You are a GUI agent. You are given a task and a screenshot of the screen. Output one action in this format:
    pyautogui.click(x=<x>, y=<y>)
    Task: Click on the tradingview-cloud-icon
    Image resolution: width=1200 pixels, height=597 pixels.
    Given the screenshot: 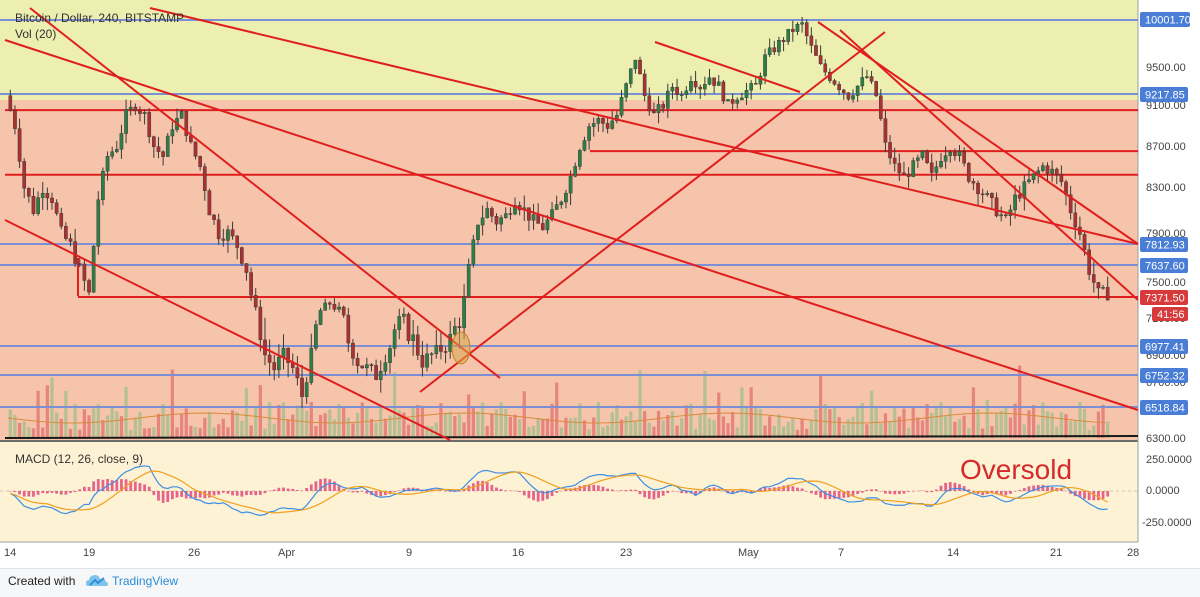 What is the action you would take?
    pyautogui.click(x=97, y=581)
    